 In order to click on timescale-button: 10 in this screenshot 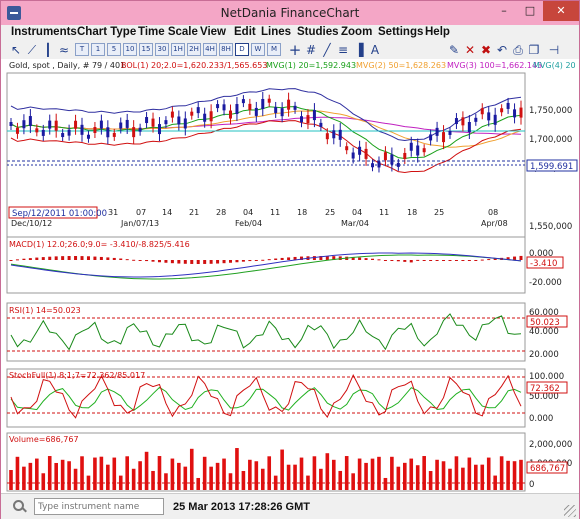, I will do `click(130, 49)`.